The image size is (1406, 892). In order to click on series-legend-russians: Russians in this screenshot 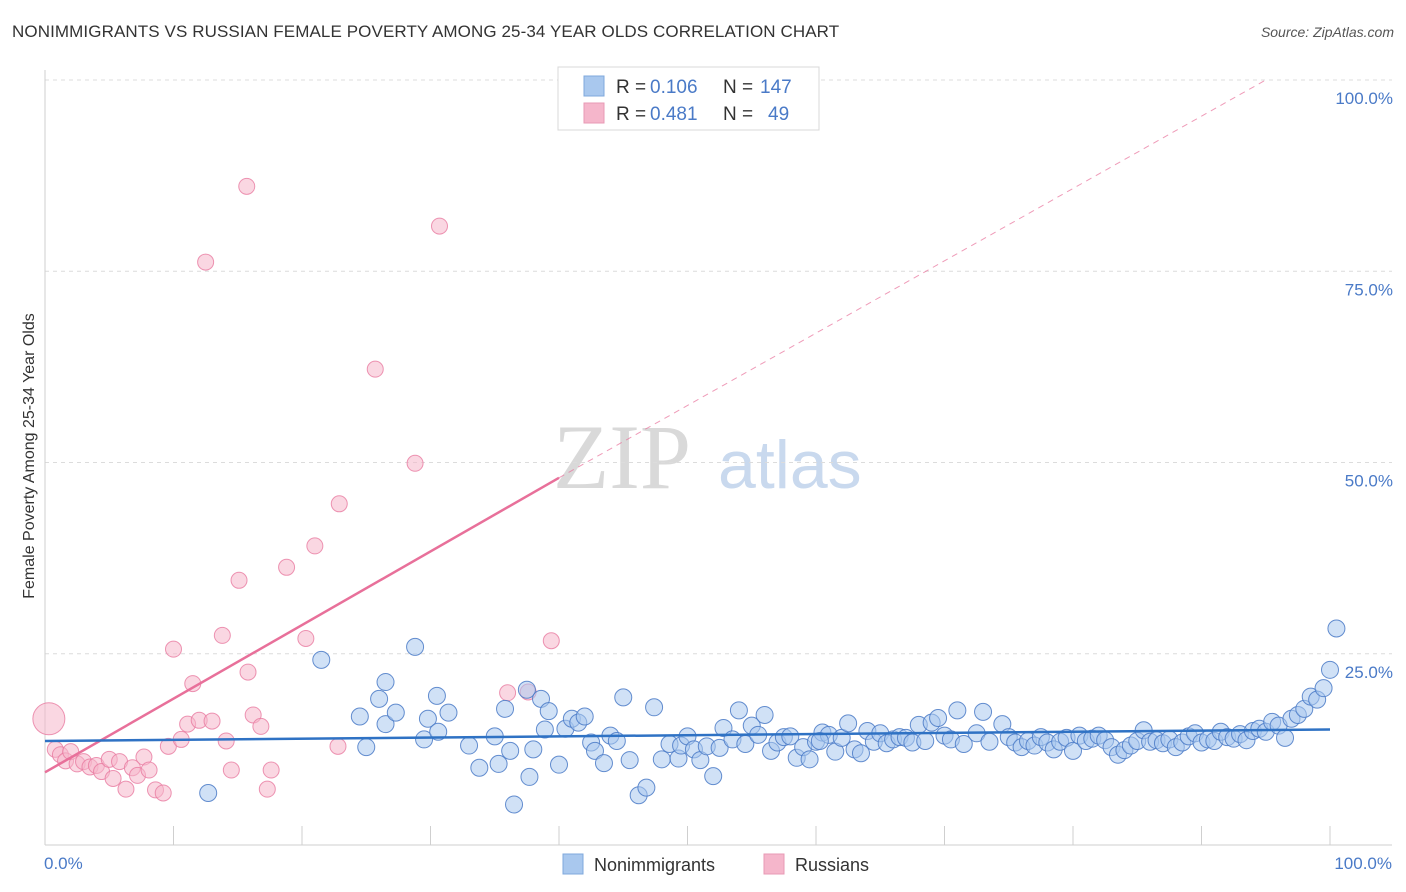, I will do `click(832, 865)`.